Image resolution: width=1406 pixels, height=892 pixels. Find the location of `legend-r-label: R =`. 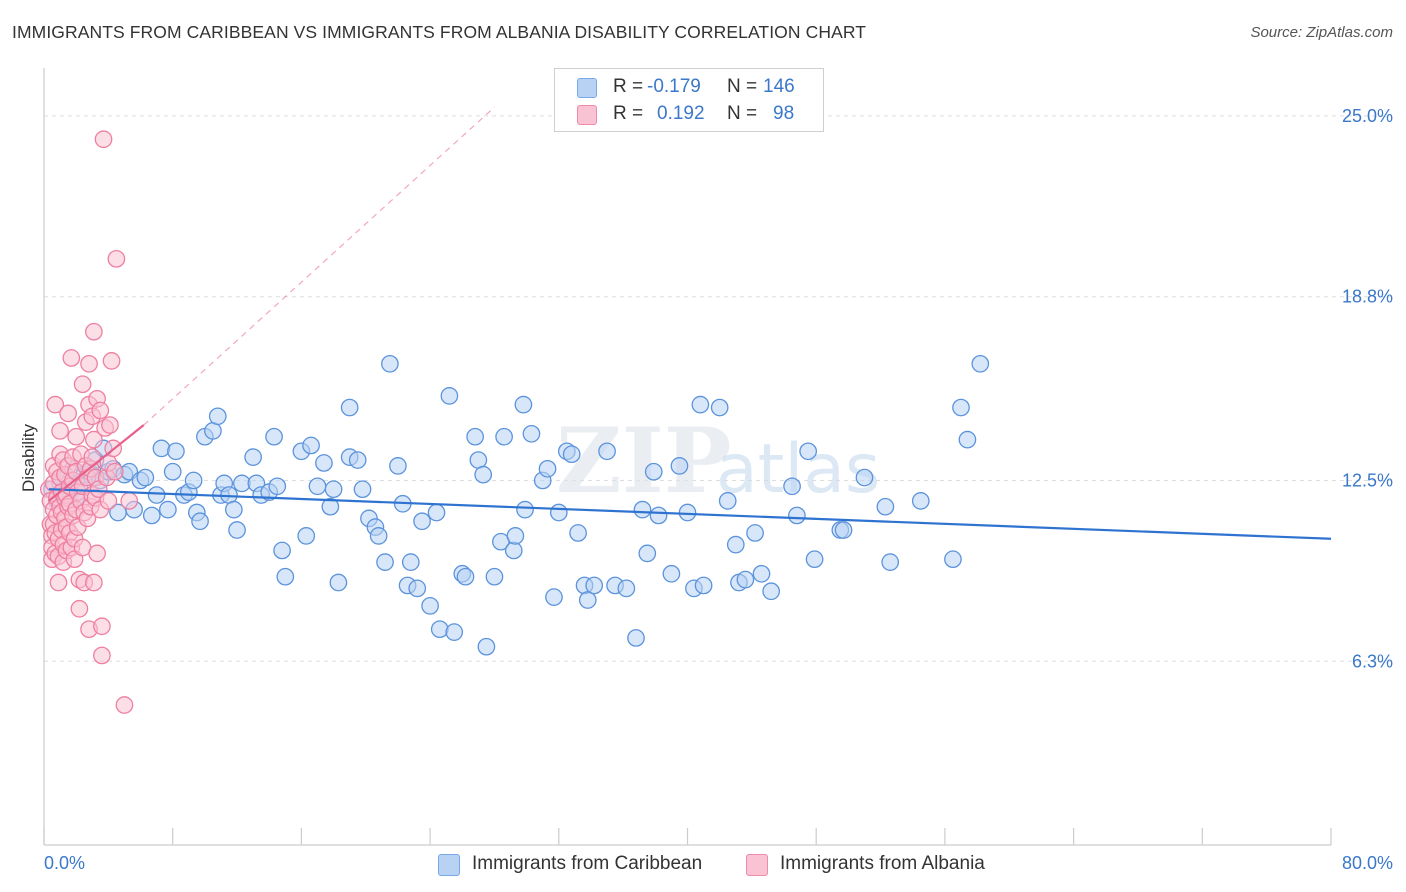

legend-r-label: R = is located at coordinates (628, 86).